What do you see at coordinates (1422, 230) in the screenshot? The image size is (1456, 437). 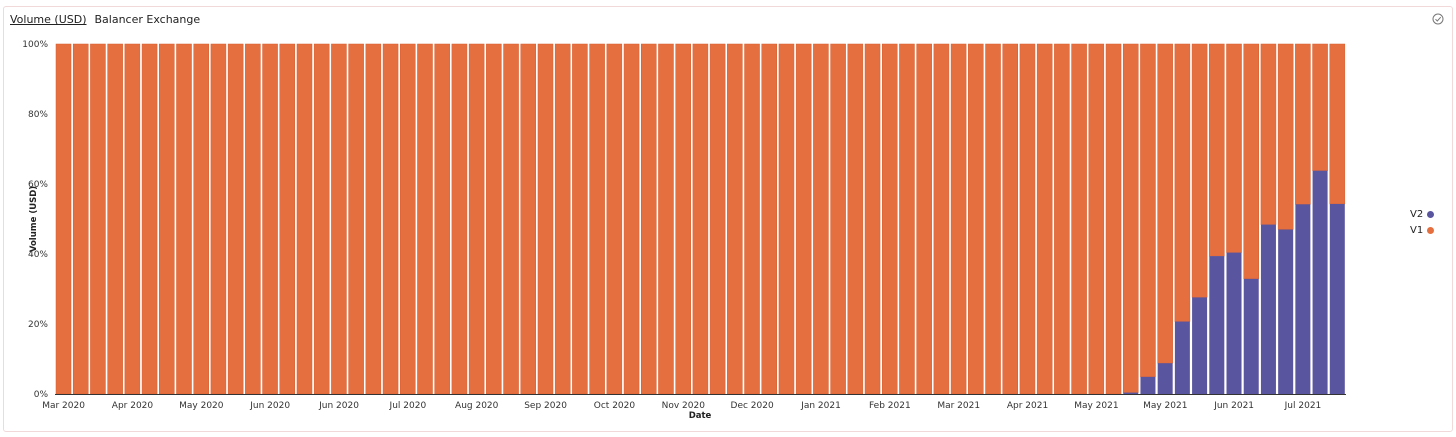 I see `legend-item-v1: V1` at bounding box center [1422, 230].